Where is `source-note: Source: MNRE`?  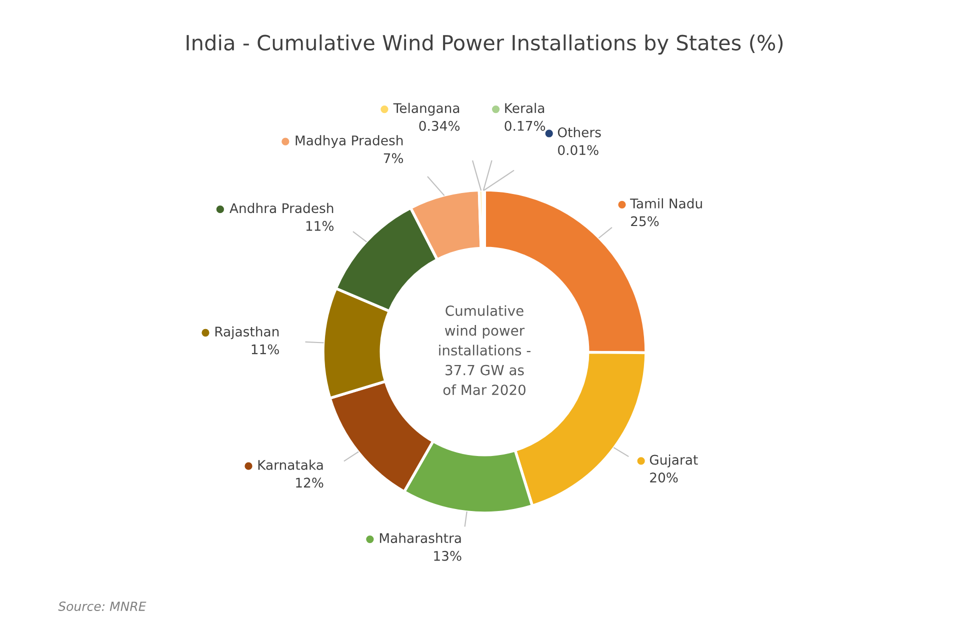
source-note: Source: MNRE is located at coordinates (102, 607).